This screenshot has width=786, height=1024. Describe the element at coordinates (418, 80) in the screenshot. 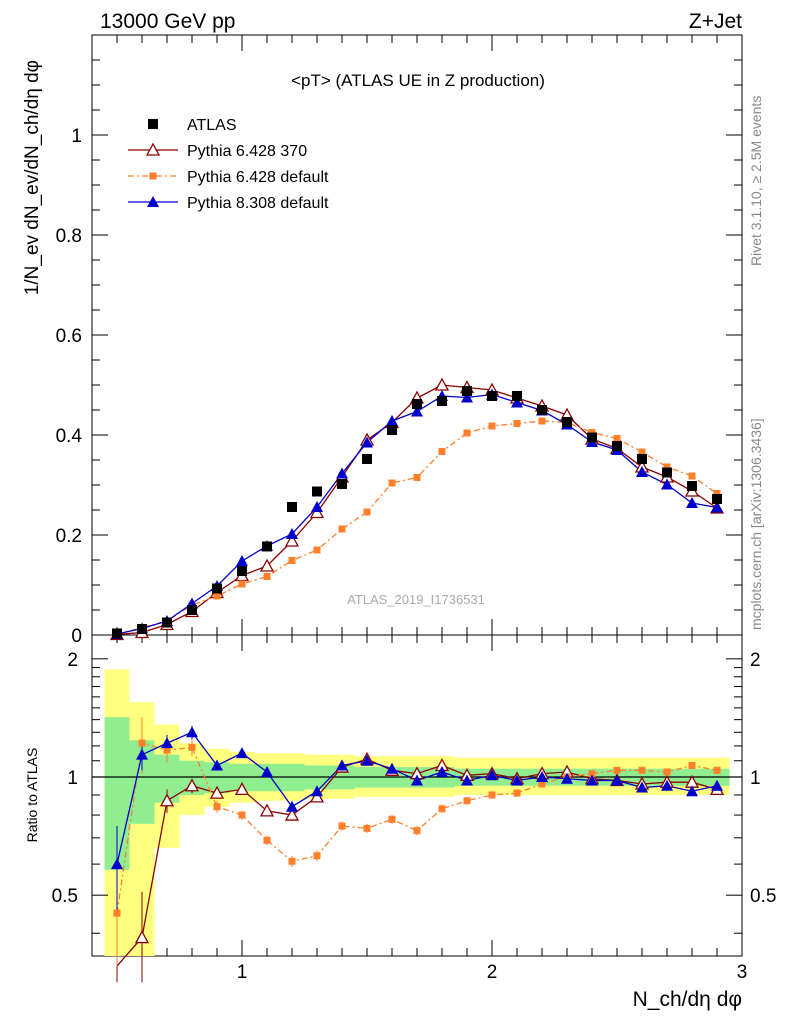

I see `main-plot-title: <pT> (ATLAS UE in Z production)` at that location.